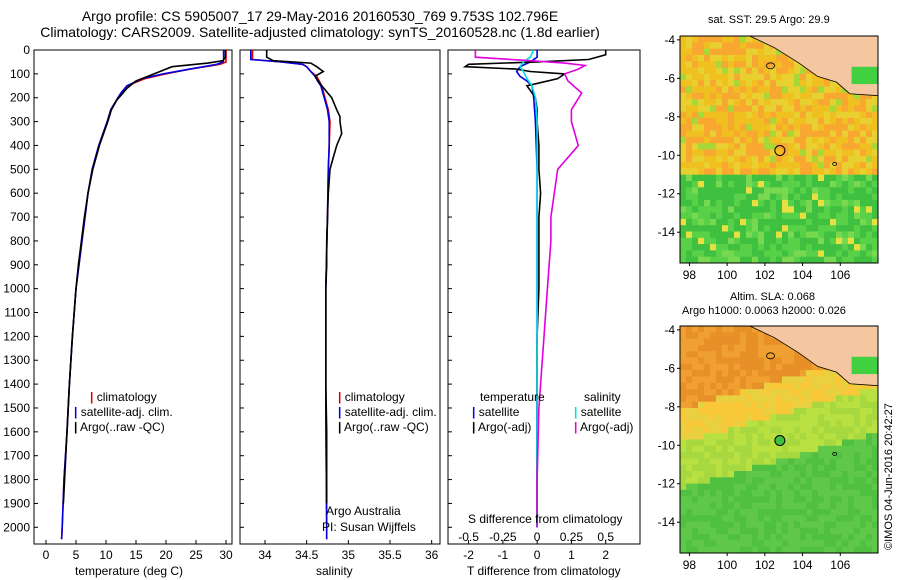 The width and height of the screenshot is (900, 580). What do you see at coordinates (537, 555) in the screenshot?
I see `x-tick-label-2-2: 0` at bounding box center [537, 555].